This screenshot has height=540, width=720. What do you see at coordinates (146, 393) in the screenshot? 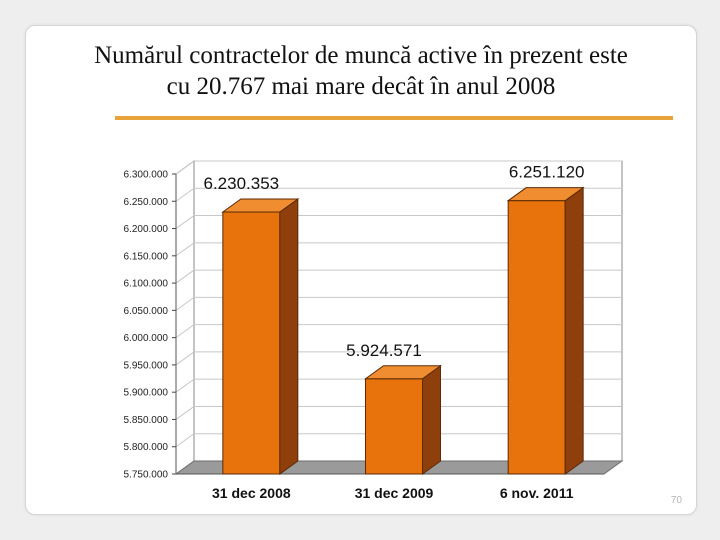
I see `y-tick-label: 5.900.000` at bounding box center [146, 393].